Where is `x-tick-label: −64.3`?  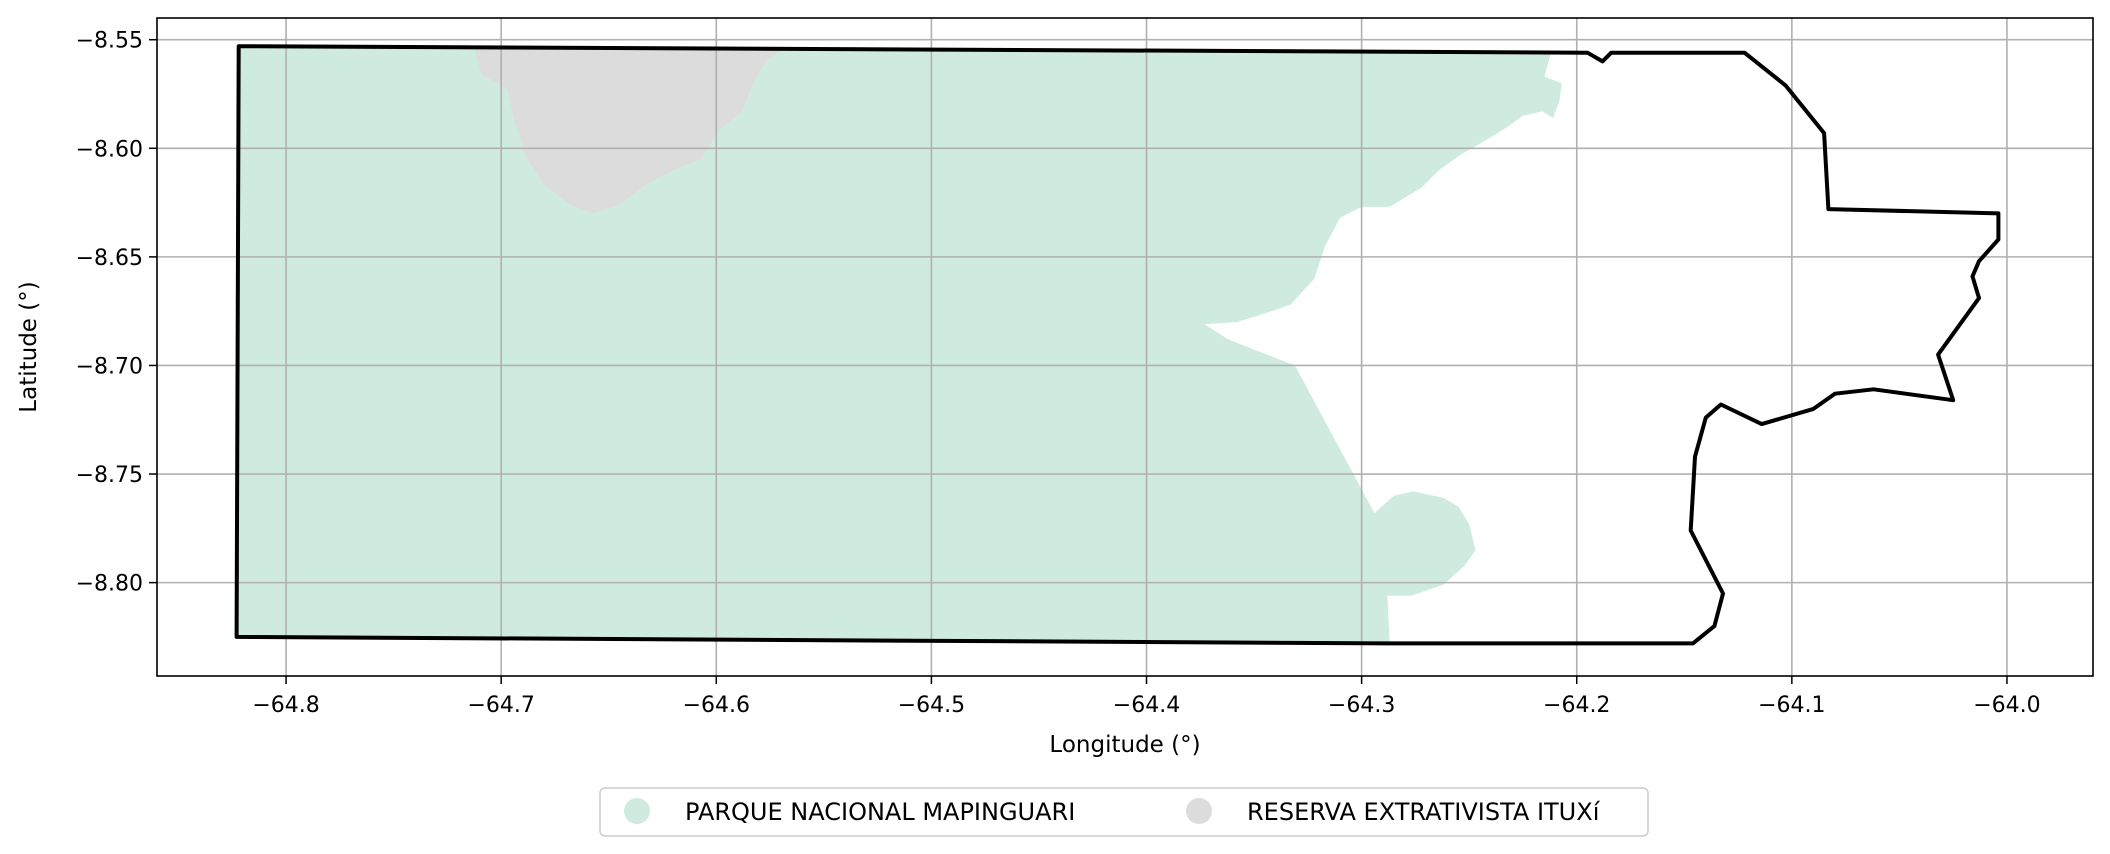 x-tick-label: −64.3 is located at coordinates (1361, 705).